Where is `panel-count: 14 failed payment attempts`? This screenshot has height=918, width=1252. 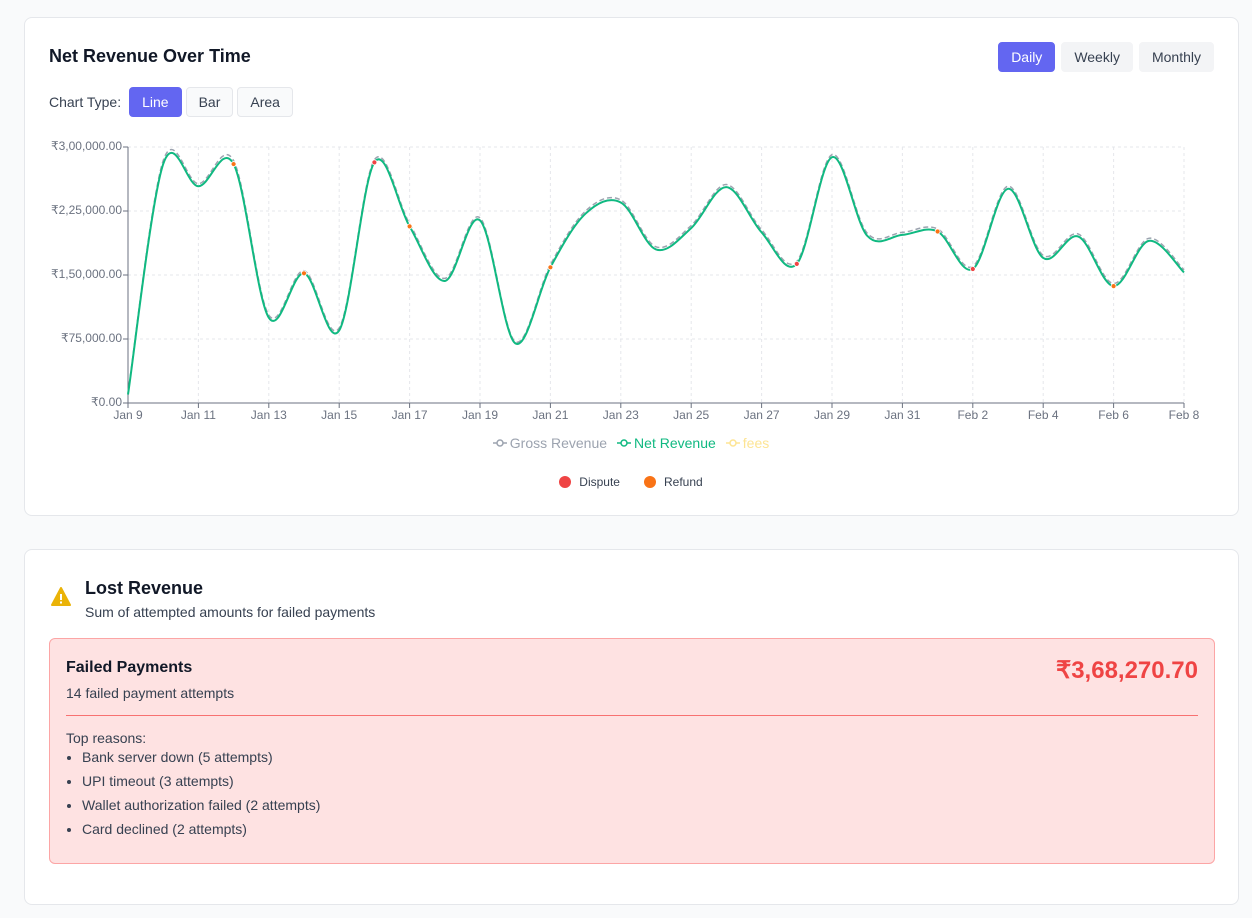 panel-count: 14 failed payment attempts is located at coordinates (150, 693).